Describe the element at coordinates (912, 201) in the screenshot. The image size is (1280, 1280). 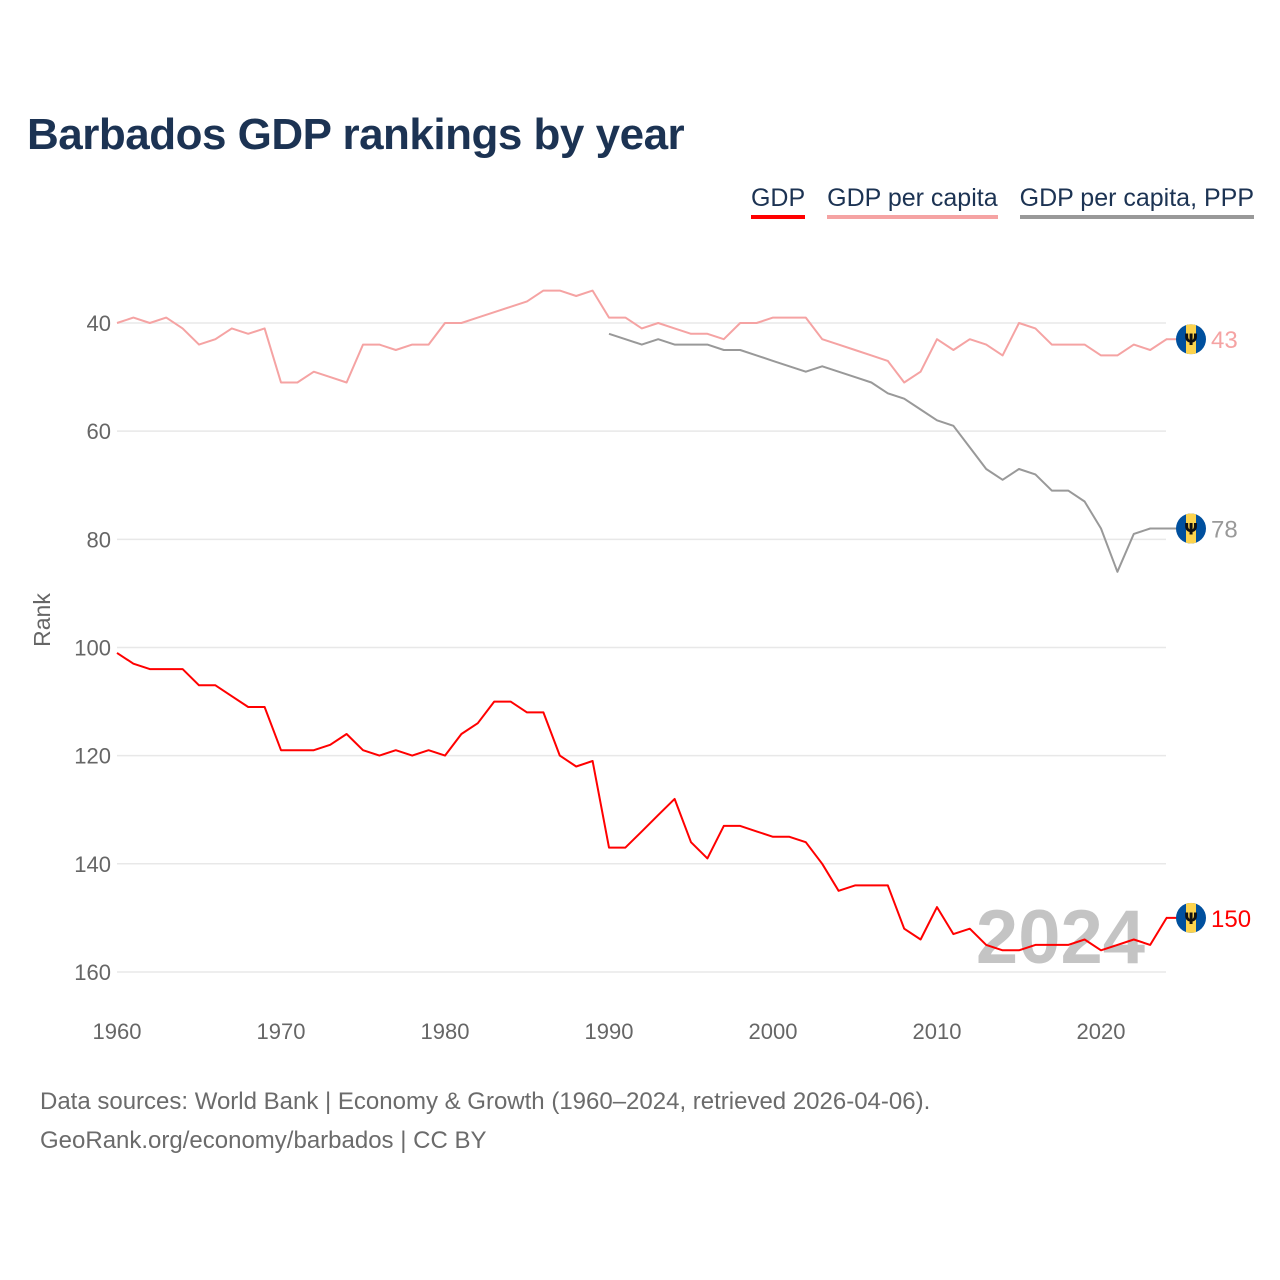
I see `legend-item-gdp-per-capita: GDP per capita` at that location.